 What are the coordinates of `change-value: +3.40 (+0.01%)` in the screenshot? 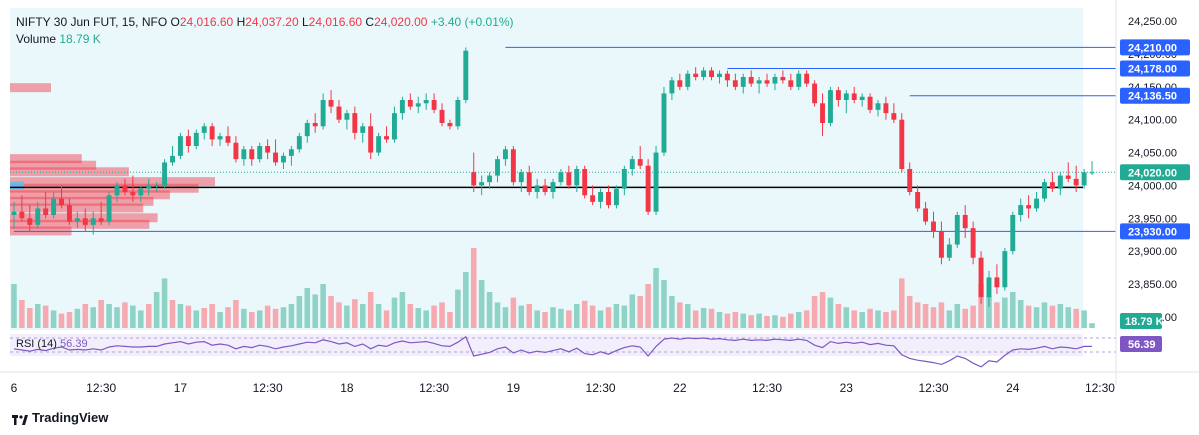 It's located at (472, 22).